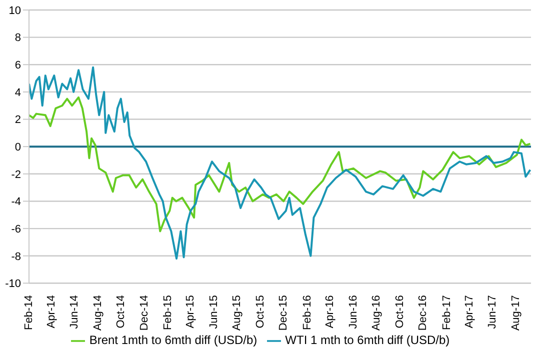  What do you see at coordinates (17, 66) in the screenshot?
I see `y-tick-label: 6` at bounding box center [17, 66].